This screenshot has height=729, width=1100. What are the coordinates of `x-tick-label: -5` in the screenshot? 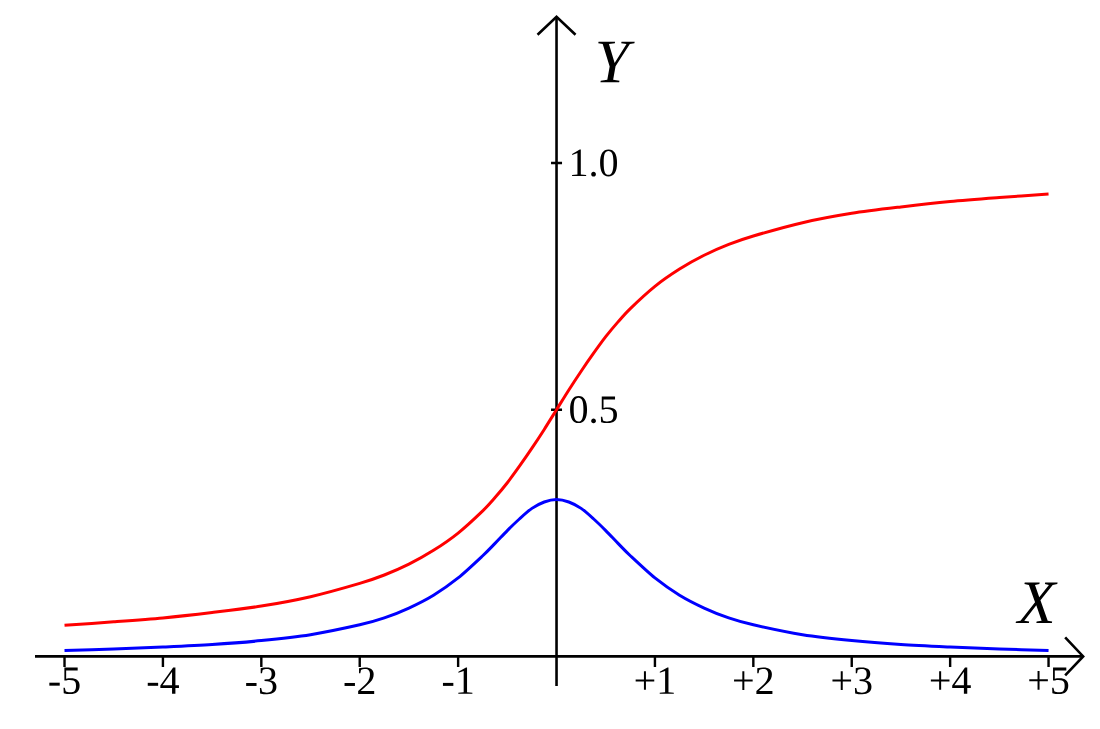 It's located at (64, 680).